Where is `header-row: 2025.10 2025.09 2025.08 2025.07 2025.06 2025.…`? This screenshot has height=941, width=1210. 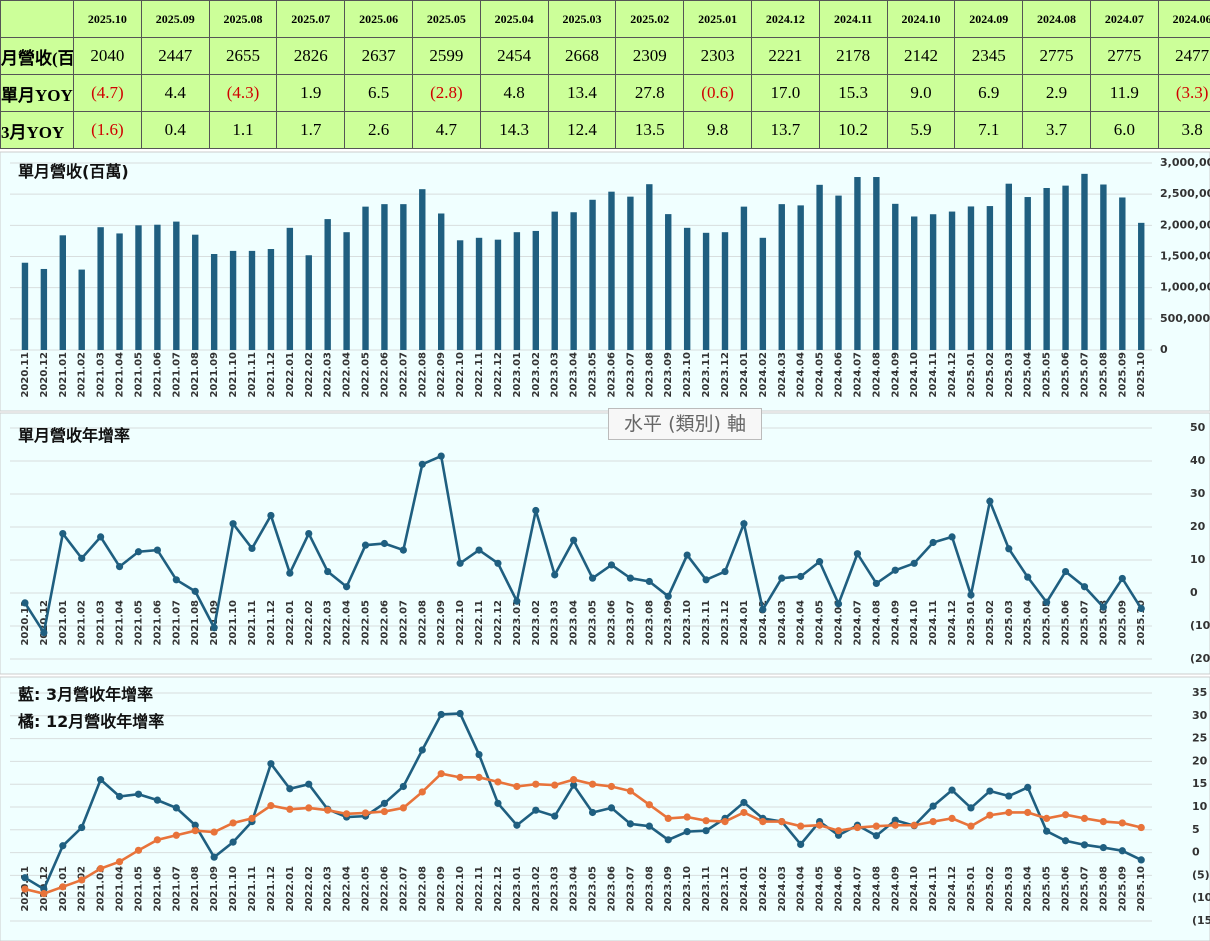 header-row: 2025.10 2025.09 2025.08 2025.07 2025.06 2025.… is located at coordinates (605, 19).